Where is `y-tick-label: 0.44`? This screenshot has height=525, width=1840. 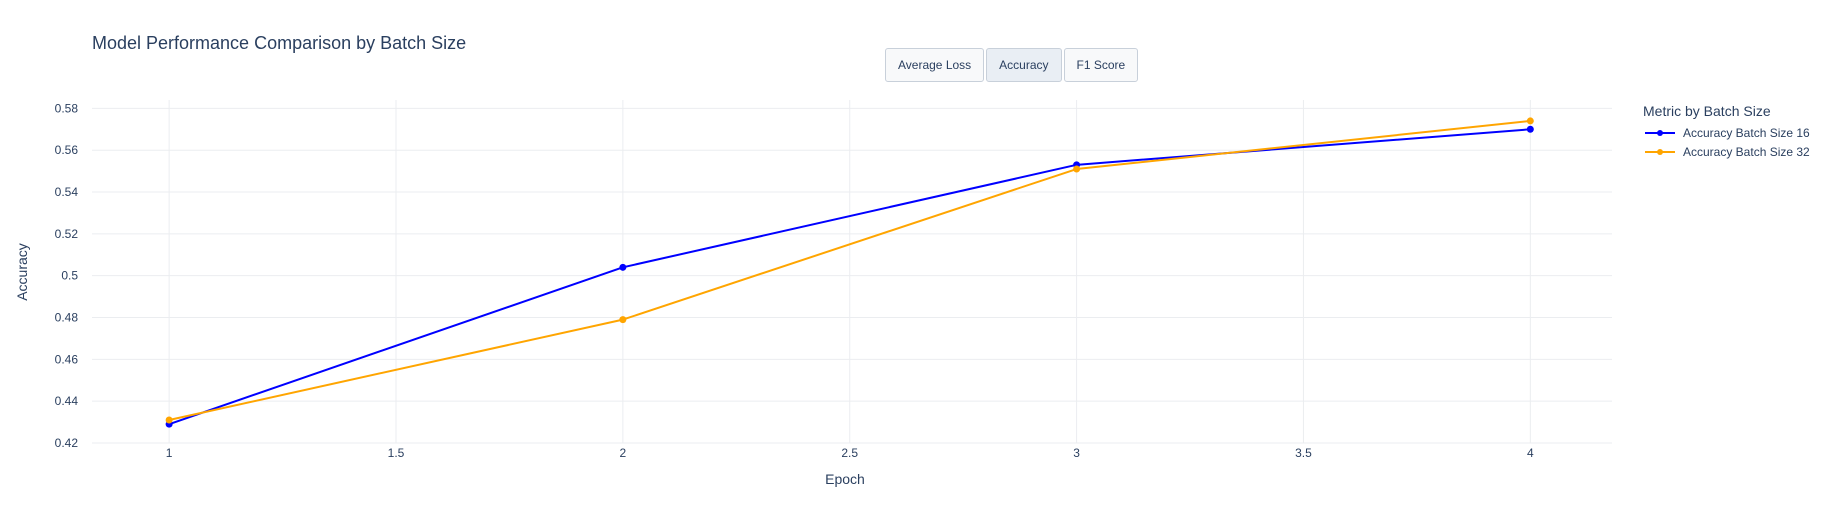 y-tick-label: 0.44 is located at coordinates (67, 401).